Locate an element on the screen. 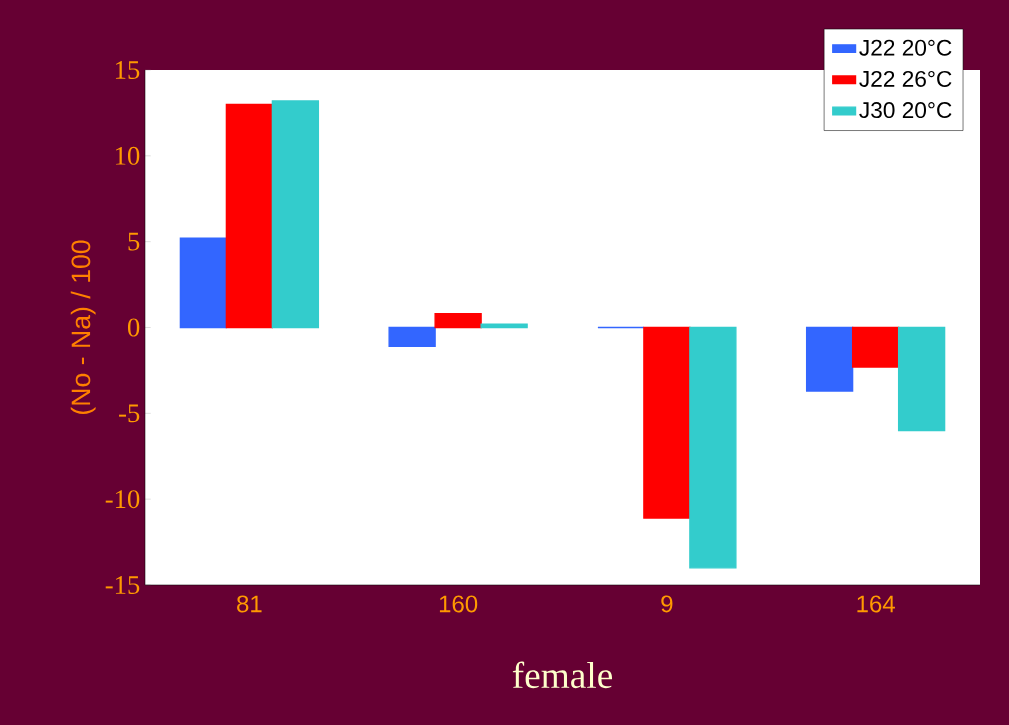 The width and height of the screenshot is (1009, 725). x-tick-label: 9 is located at coordinates (667, 604).